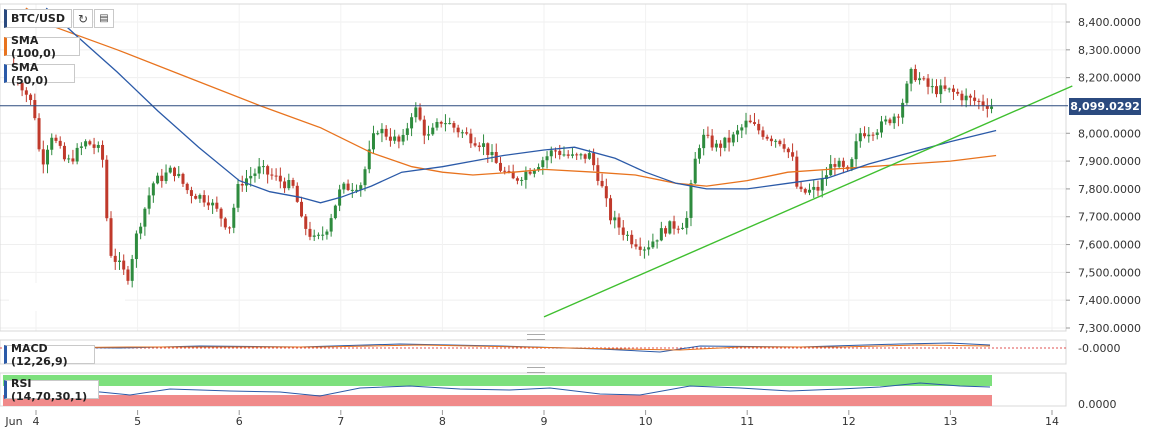 This screenshot has height=437, width=1152. Describe the element at coordinates (497, 380) in the screenshot. I see `rsi-overbought-band` at that location.